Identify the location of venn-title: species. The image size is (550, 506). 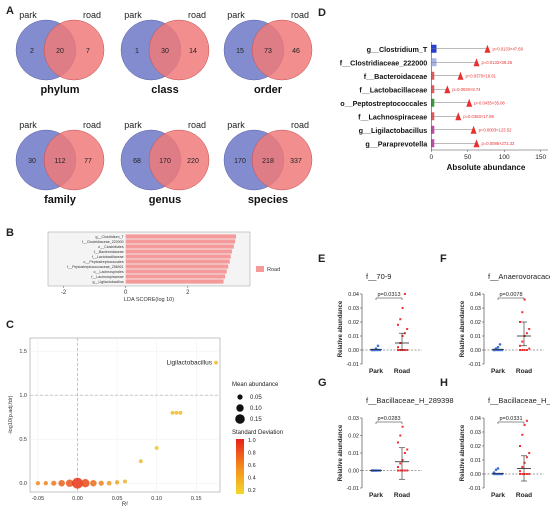
(268, 200).